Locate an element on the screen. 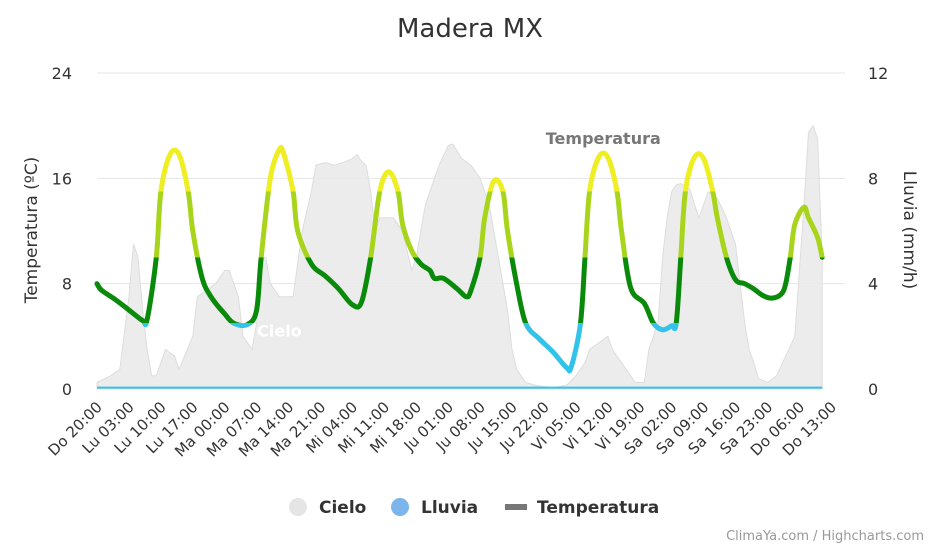 The width and height of the screenshot is (940, 552). credits-link: ClimaYa.com / Highcharts.com is located at coordinates (825, 536).